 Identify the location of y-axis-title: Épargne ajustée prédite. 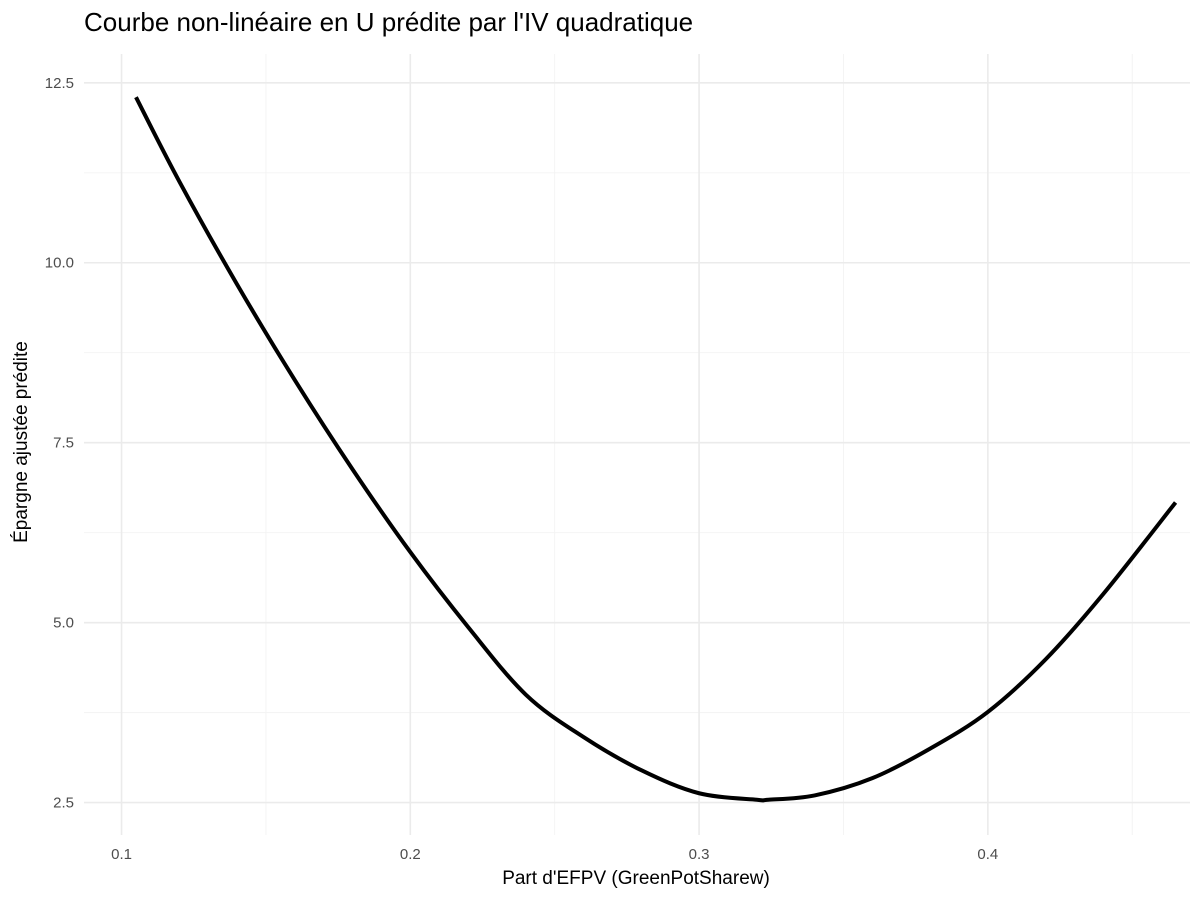
(21, 442).